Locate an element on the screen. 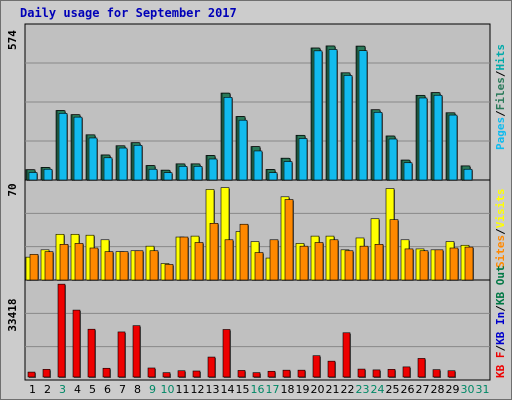 The width and height of the screenshot is (512, 400). x-tick-label: 15 is located at coordinates (243, 389).